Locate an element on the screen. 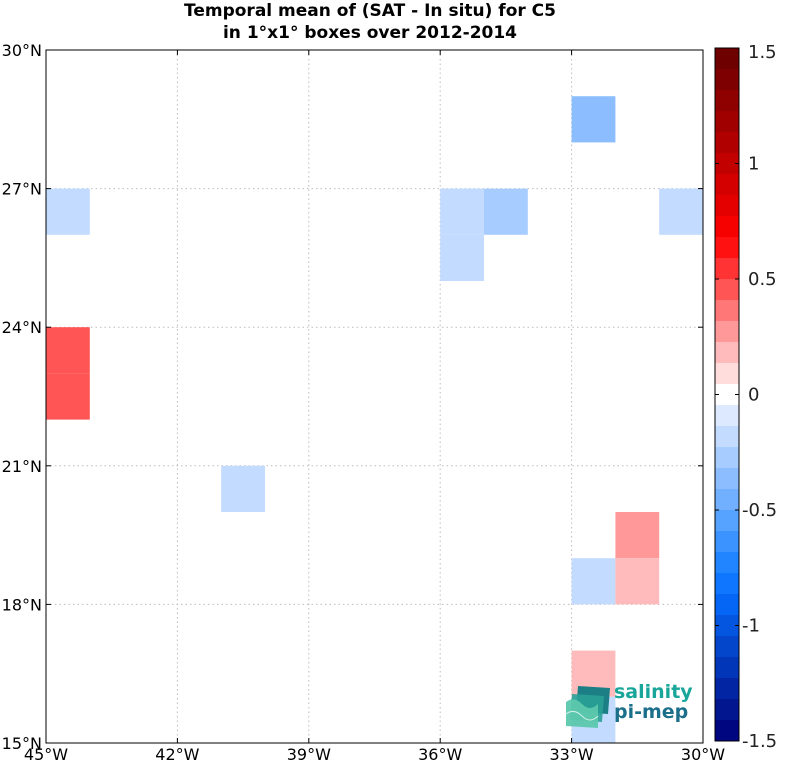  logo-text: salinity pi-mep is located at coordinates (653, 702).